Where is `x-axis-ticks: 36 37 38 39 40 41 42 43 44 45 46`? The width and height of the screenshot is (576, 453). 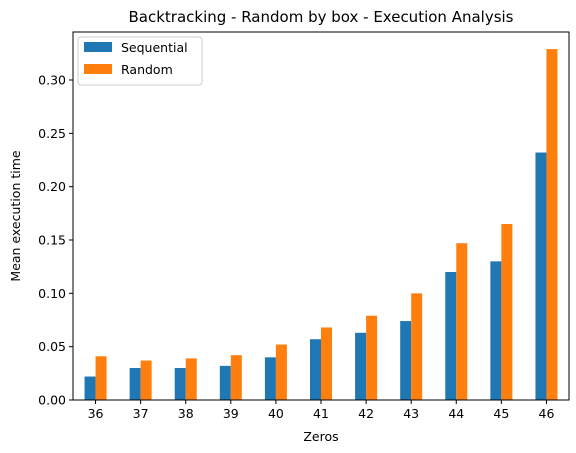
x-axis-ticks: 36 37 38 39 40 41 42 43 44 45 46 is located at coordinates (321, 410).